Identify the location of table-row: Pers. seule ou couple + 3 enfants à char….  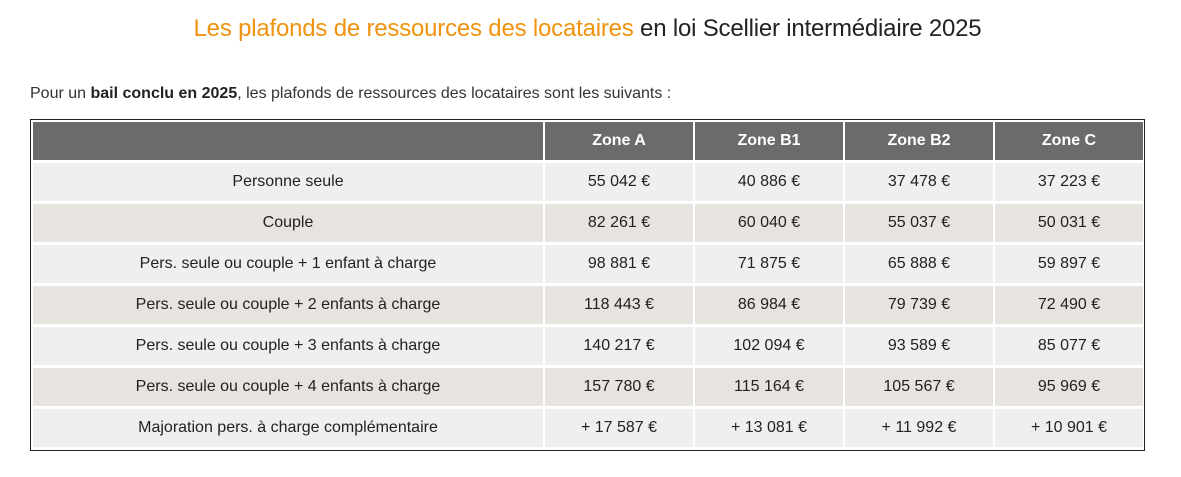
(588, 346).